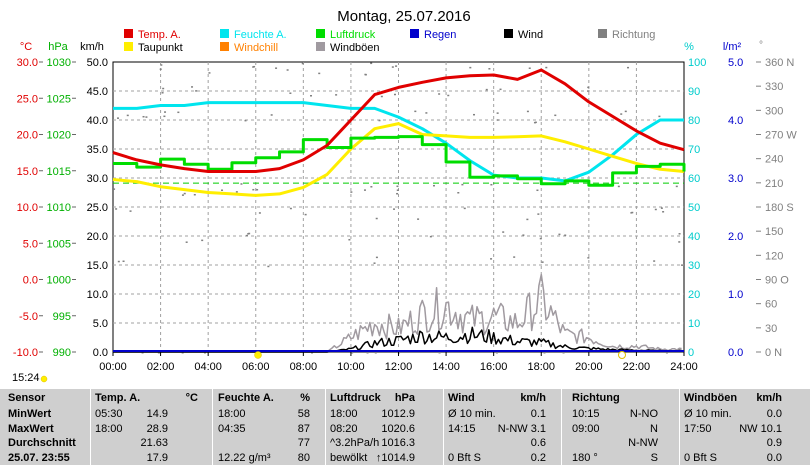 This screenshot has width=810, height=466. What do you see at coordinates (303, 457) in the screenshot?
I see `stats-cell: 80` at bounding box center [303, 457].